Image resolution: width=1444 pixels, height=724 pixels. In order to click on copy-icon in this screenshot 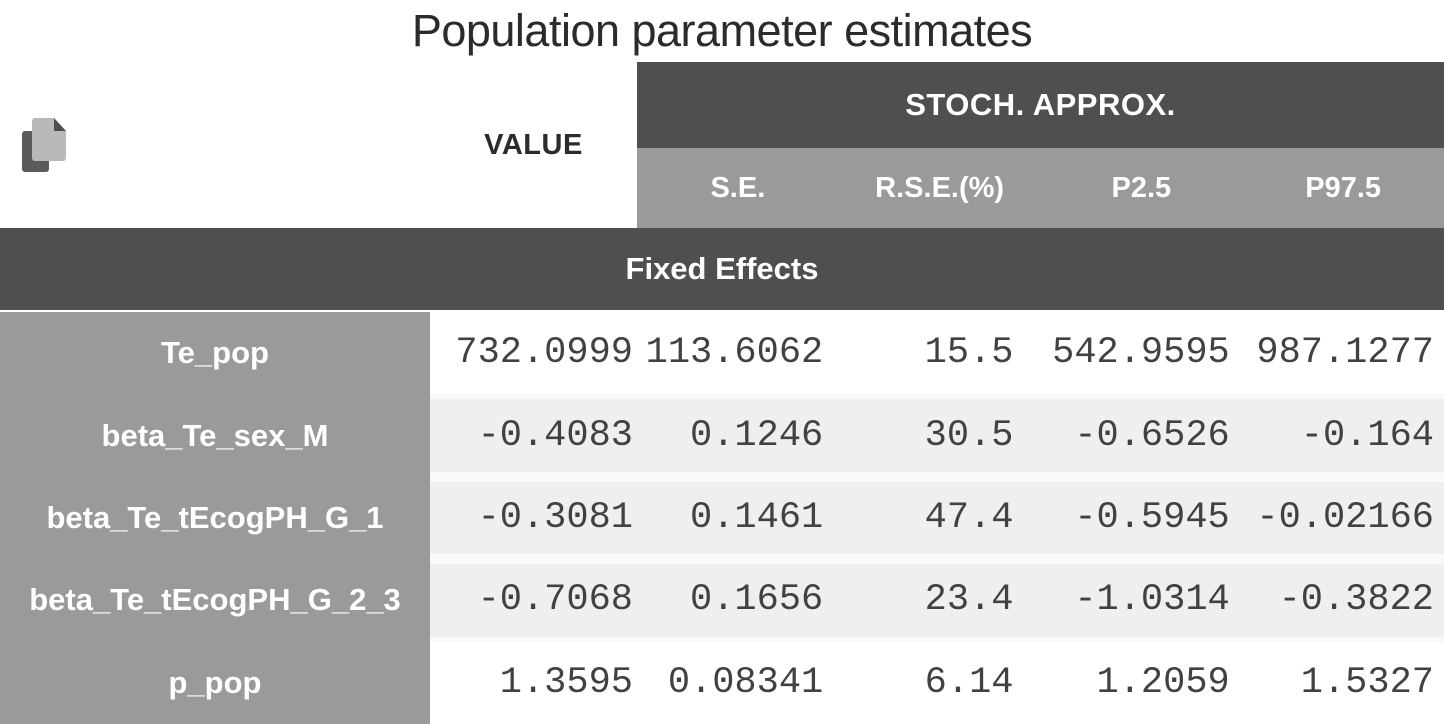, I will do `click(44, 145)`.